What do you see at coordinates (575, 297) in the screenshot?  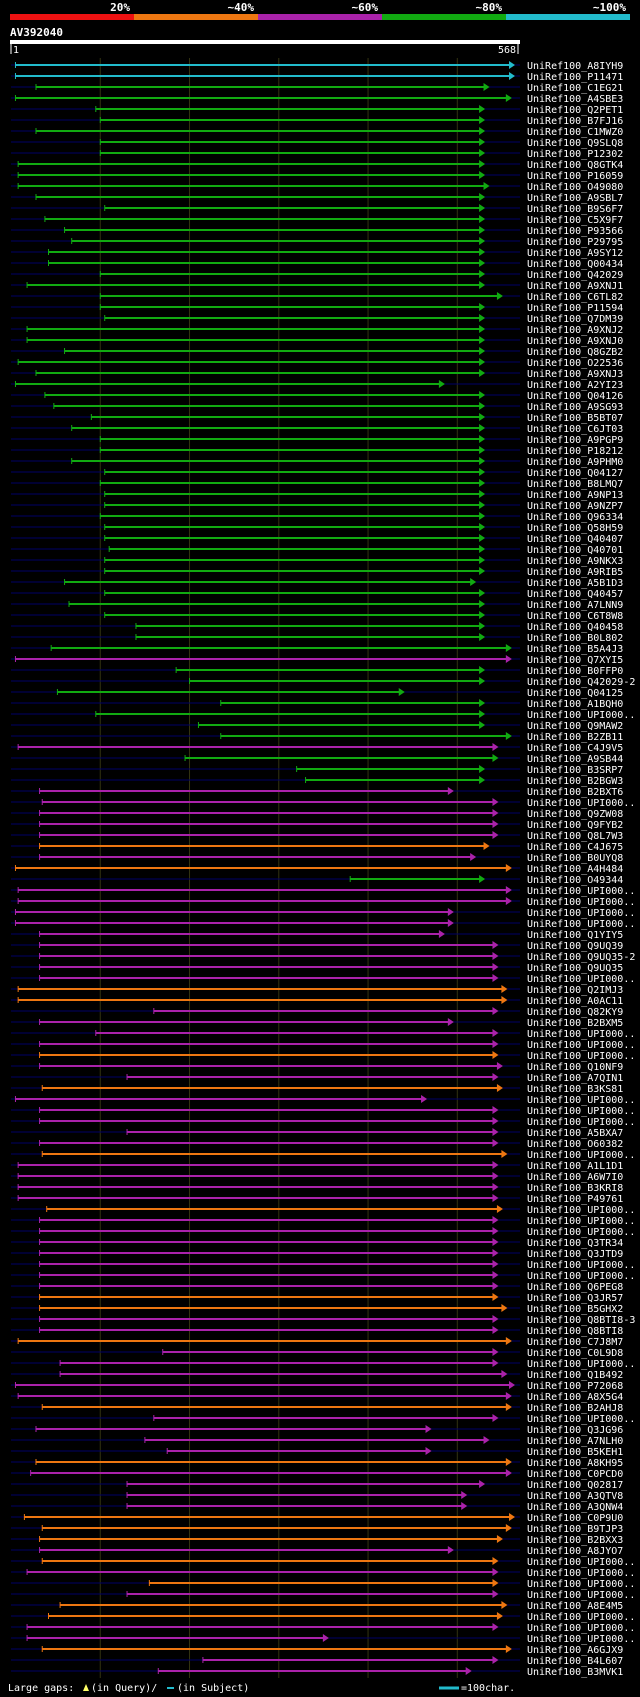 I see `hit-label: UniRef100_C6TL82` at bounding box center [575, 297].